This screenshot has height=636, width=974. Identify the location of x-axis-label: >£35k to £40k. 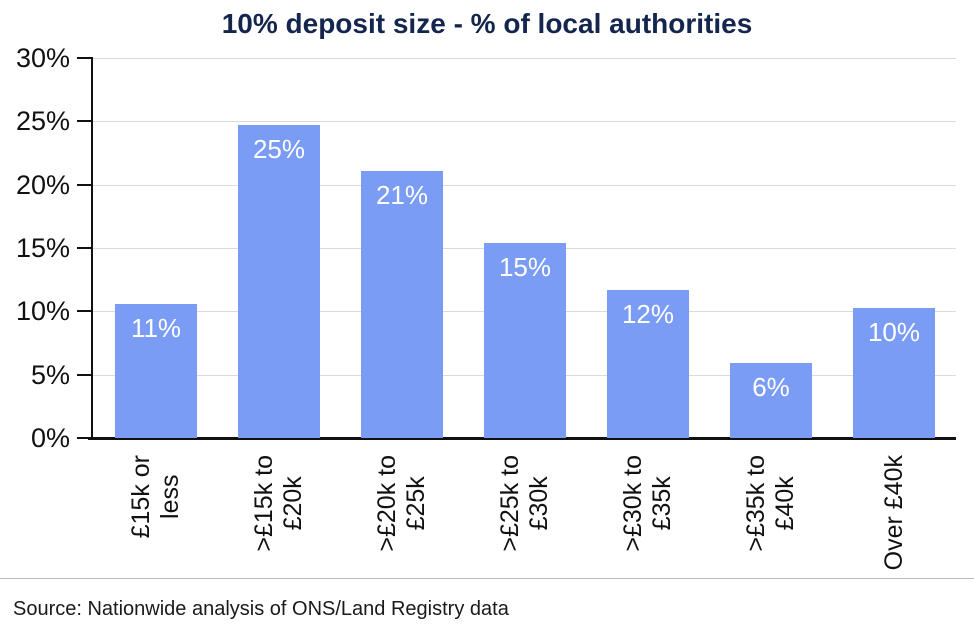
(771, 530).